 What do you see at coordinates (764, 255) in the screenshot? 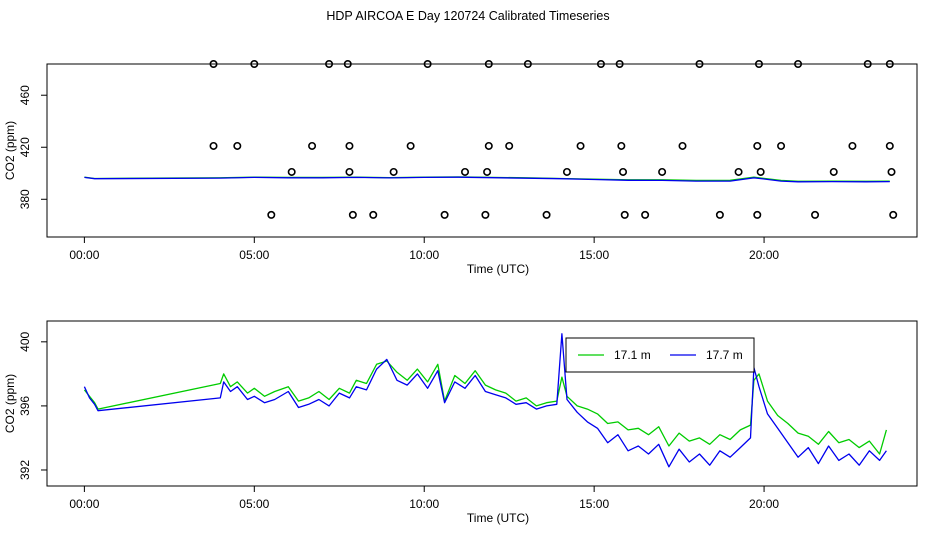
I see `panel1-x-tick-label: 20:00` at bounding box center [764, 255].